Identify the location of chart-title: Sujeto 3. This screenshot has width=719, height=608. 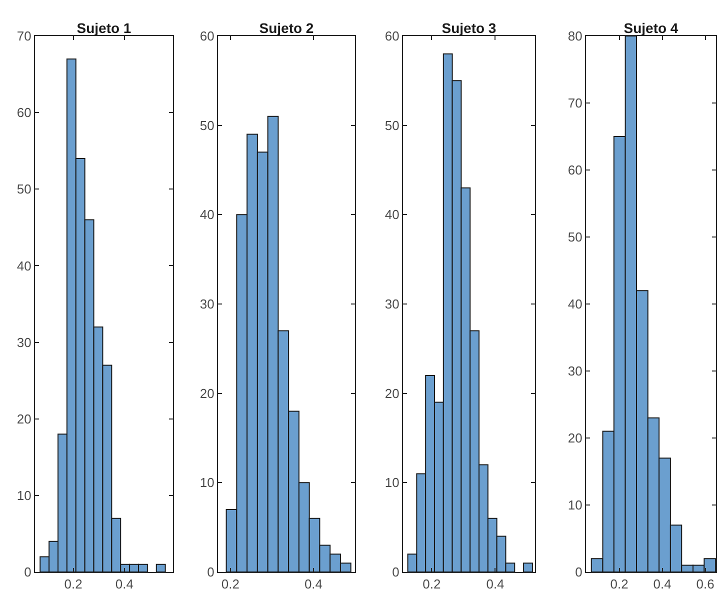
(469, 28).